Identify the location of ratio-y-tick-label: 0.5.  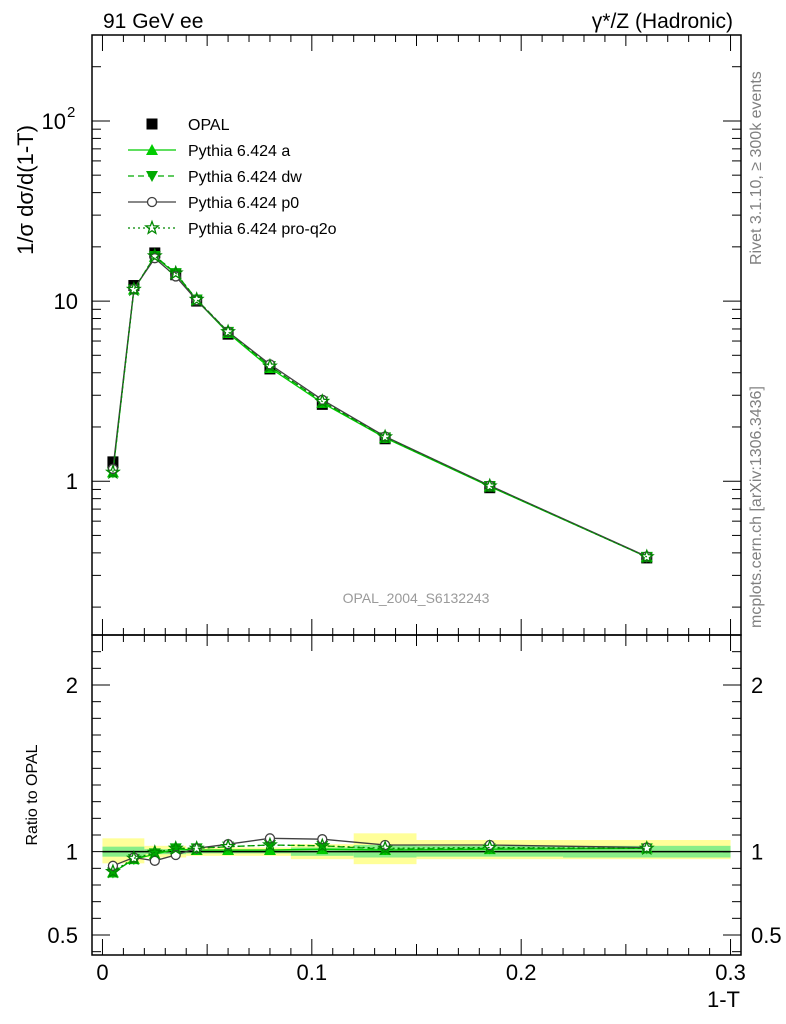
(62, 935).